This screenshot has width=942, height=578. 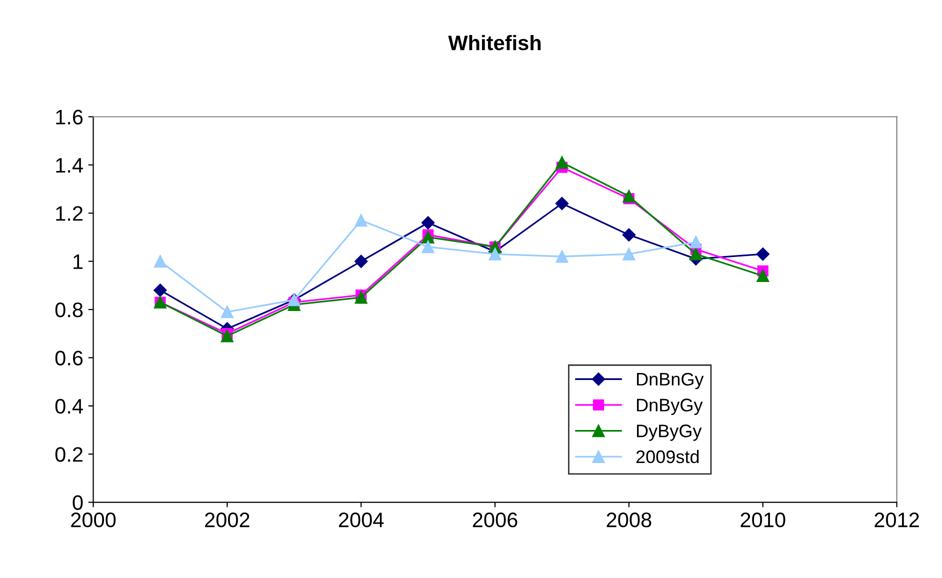 I want to click on chart-title: Whitefish, so click(x=494, y=42).